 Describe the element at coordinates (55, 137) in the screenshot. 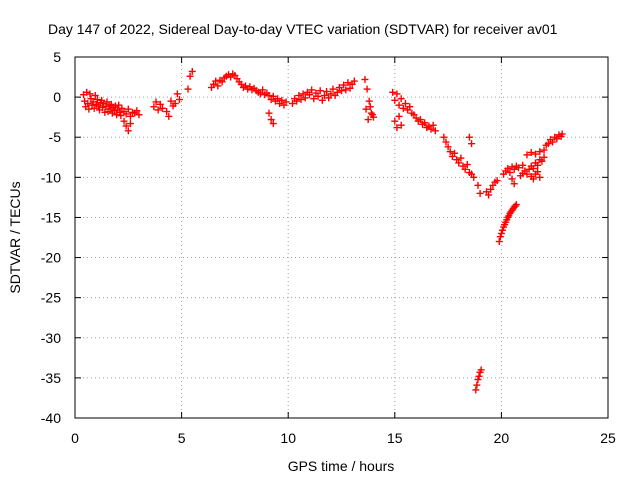

I see `y-tick-label: -5` at that location.